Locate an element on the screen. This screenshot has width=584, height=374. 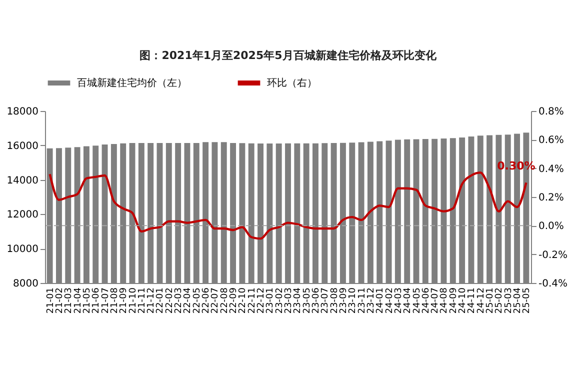
x-tick-label: 21-02 is located at coordinates (59, 301).